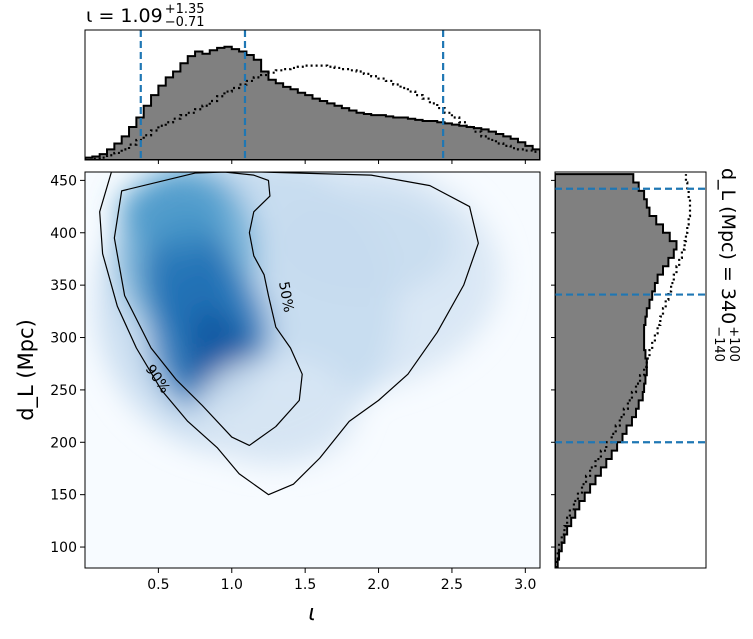 The image size is (753, 639). I want to click on x-tick-label-3.0: 3.0, so click(525, 585).